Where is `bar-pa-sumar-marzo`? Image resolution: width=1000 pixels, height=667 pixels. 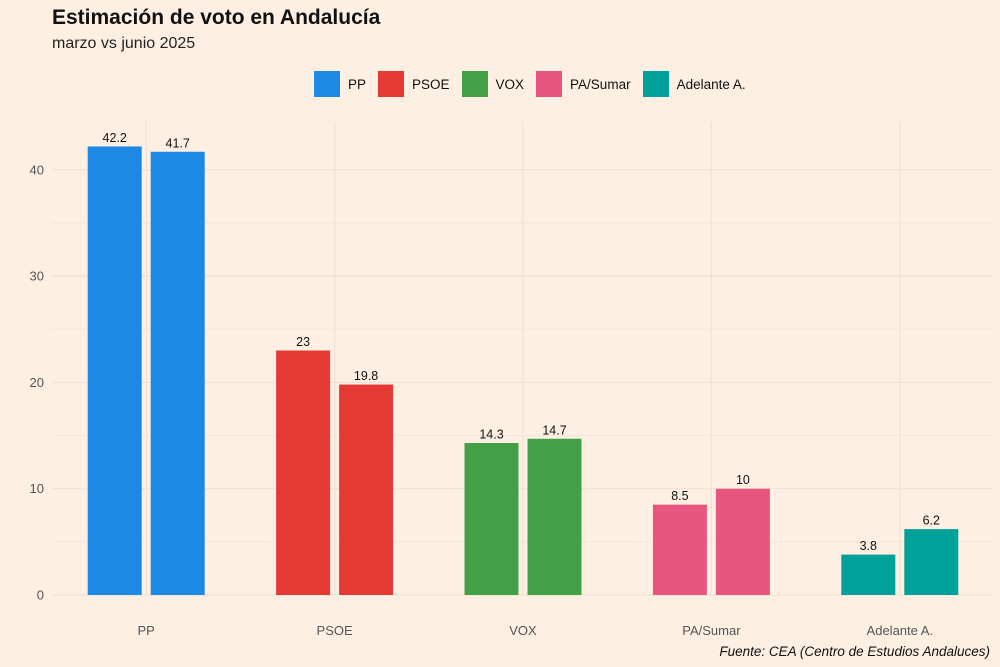
bar-pa-sumar-marzo is located at coordinates (679, 549).